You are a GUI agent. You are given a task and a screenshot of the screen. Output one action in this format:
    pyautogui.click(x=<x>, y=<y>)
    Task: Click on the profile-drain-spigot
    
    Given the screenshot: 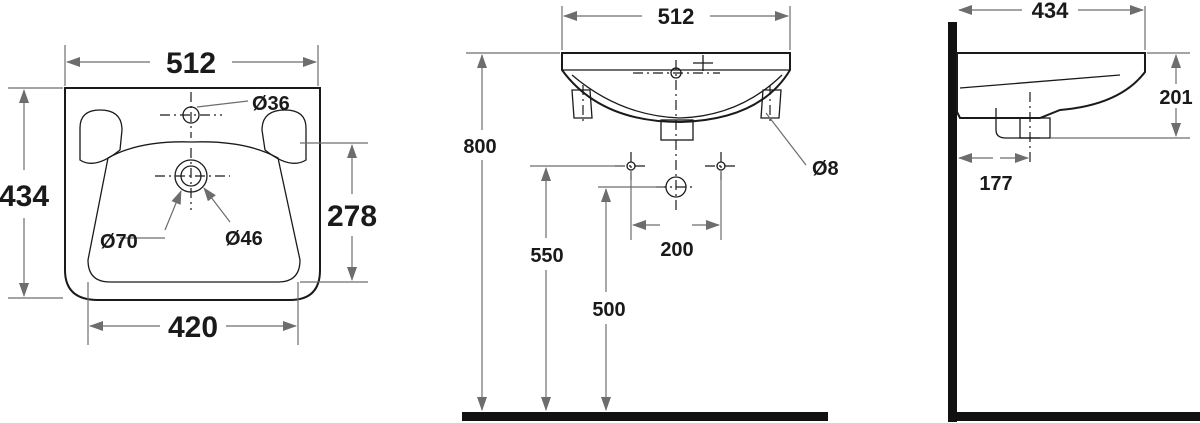 What is the action you would take?
    pyautogui.click(x=1035, y=128)
    